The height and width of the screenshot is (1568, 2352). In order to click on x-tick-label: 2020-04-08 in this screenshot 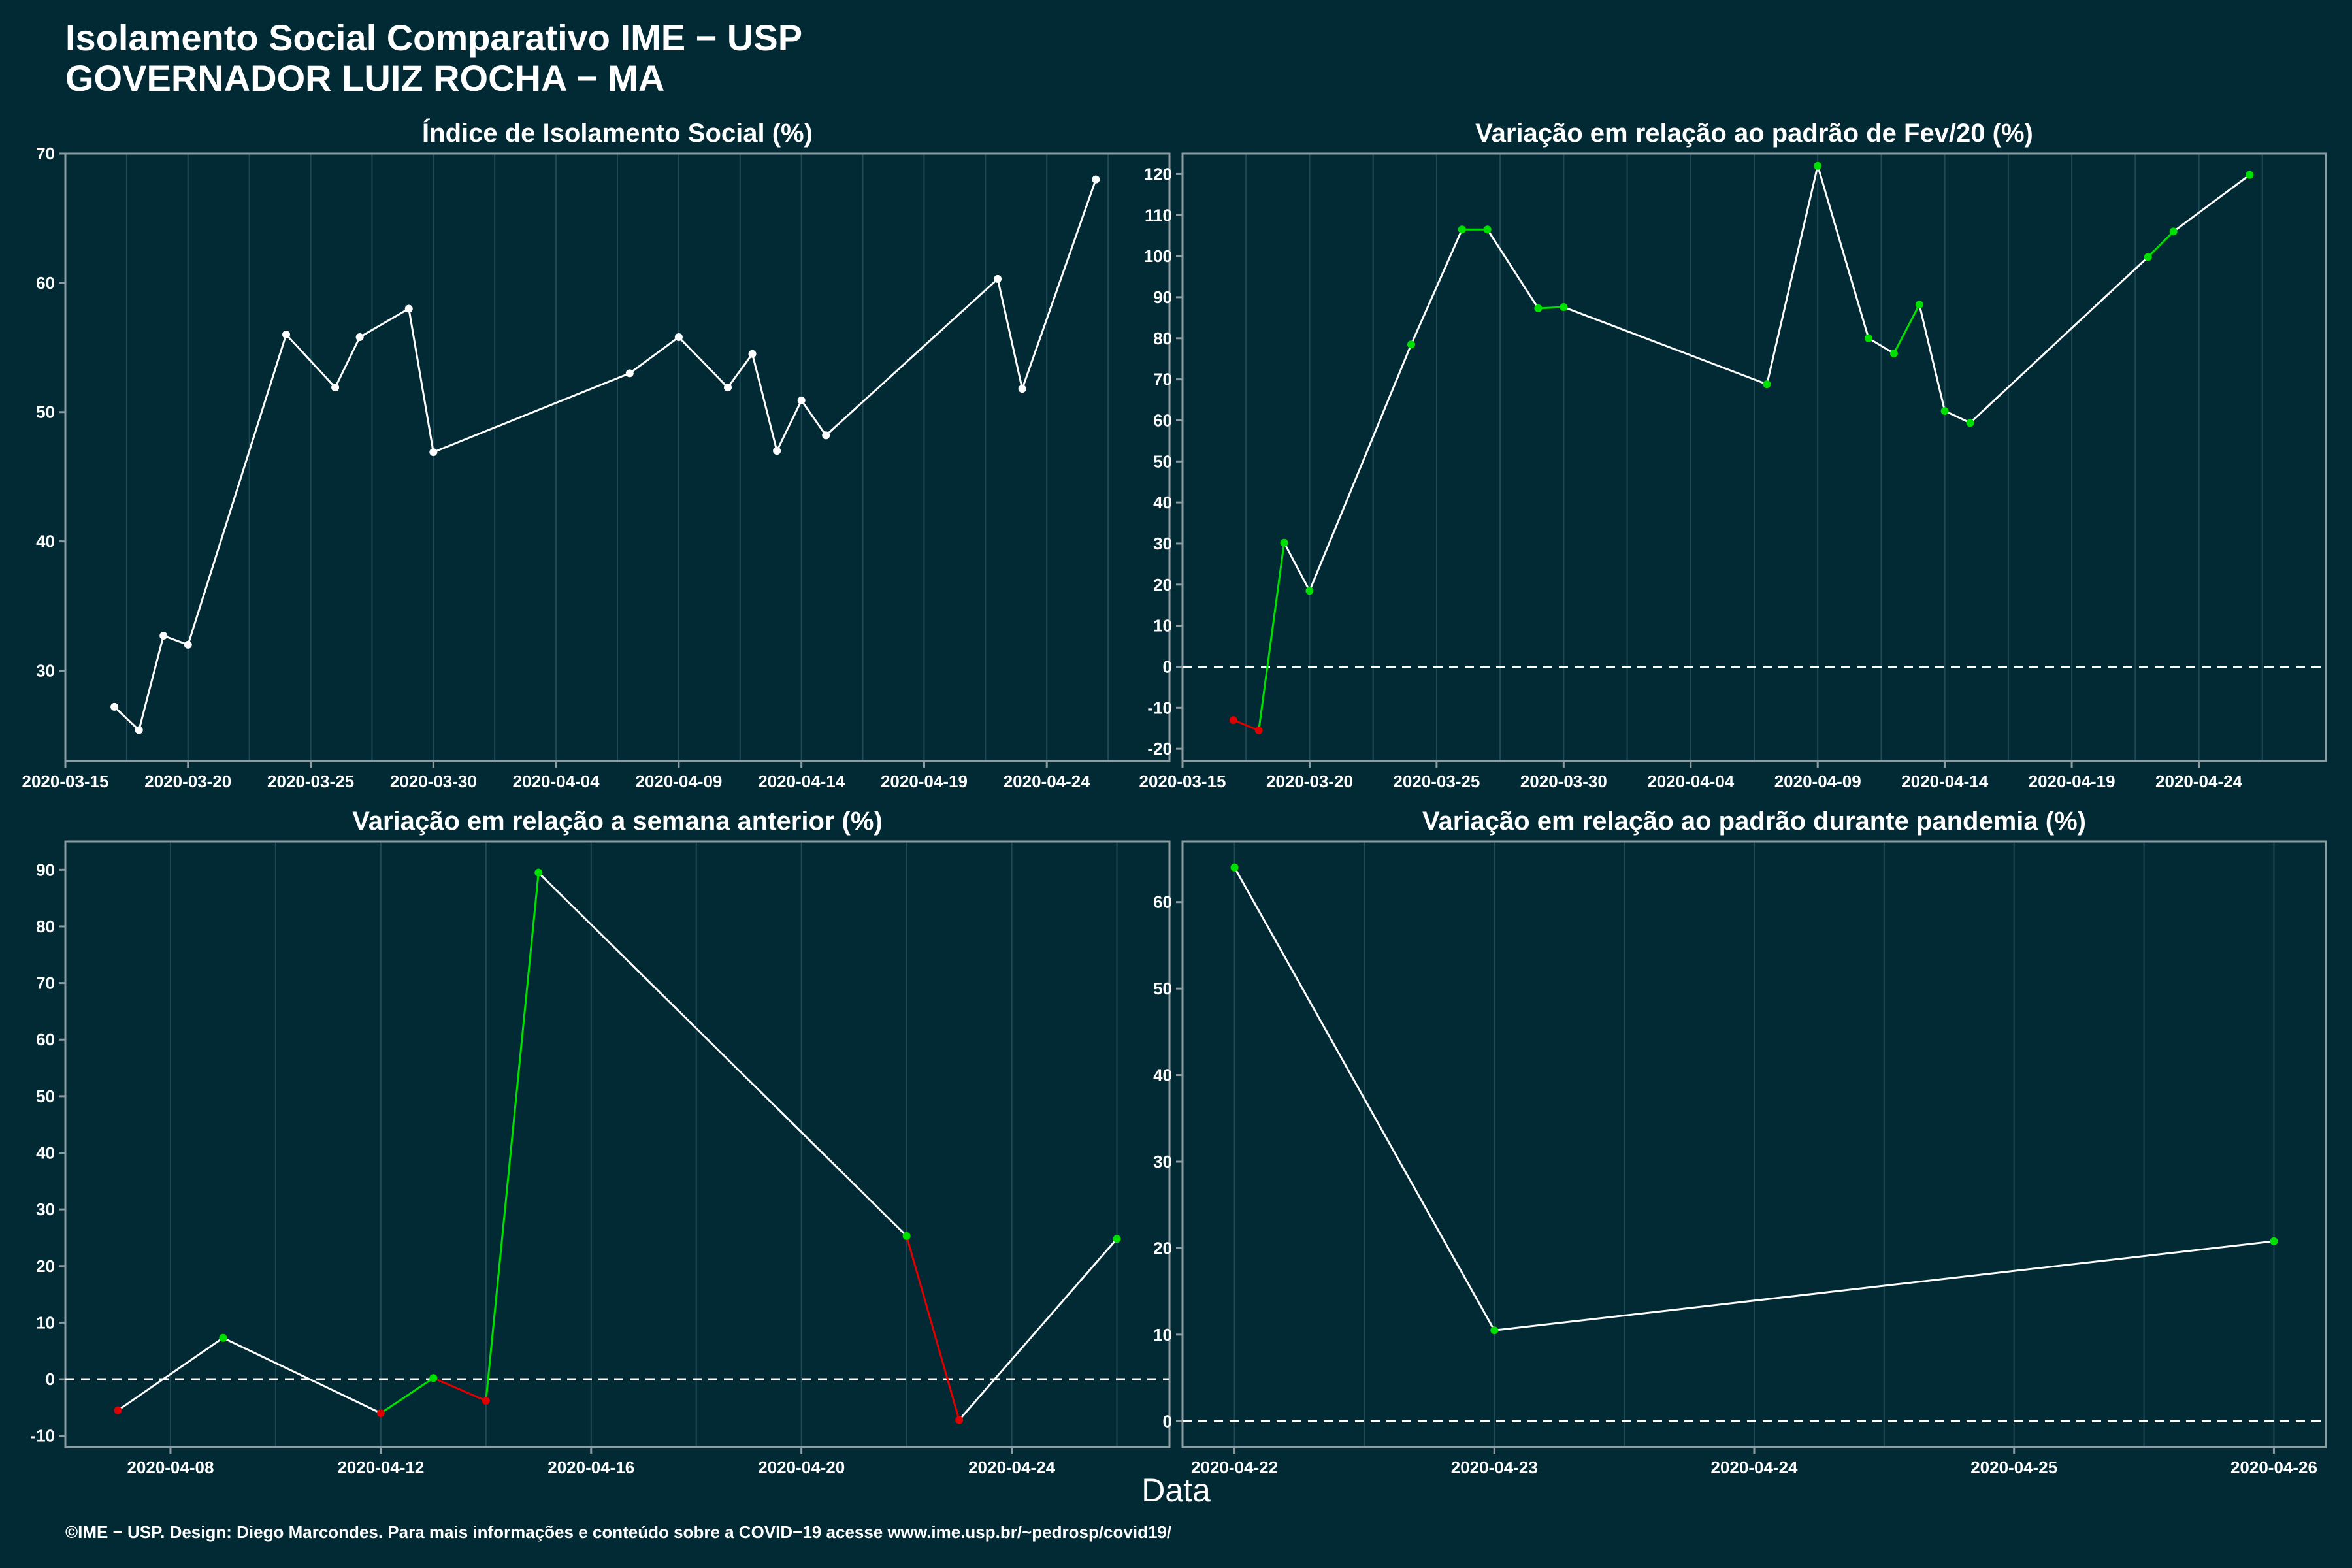, I will do `click(170, 1467)`.